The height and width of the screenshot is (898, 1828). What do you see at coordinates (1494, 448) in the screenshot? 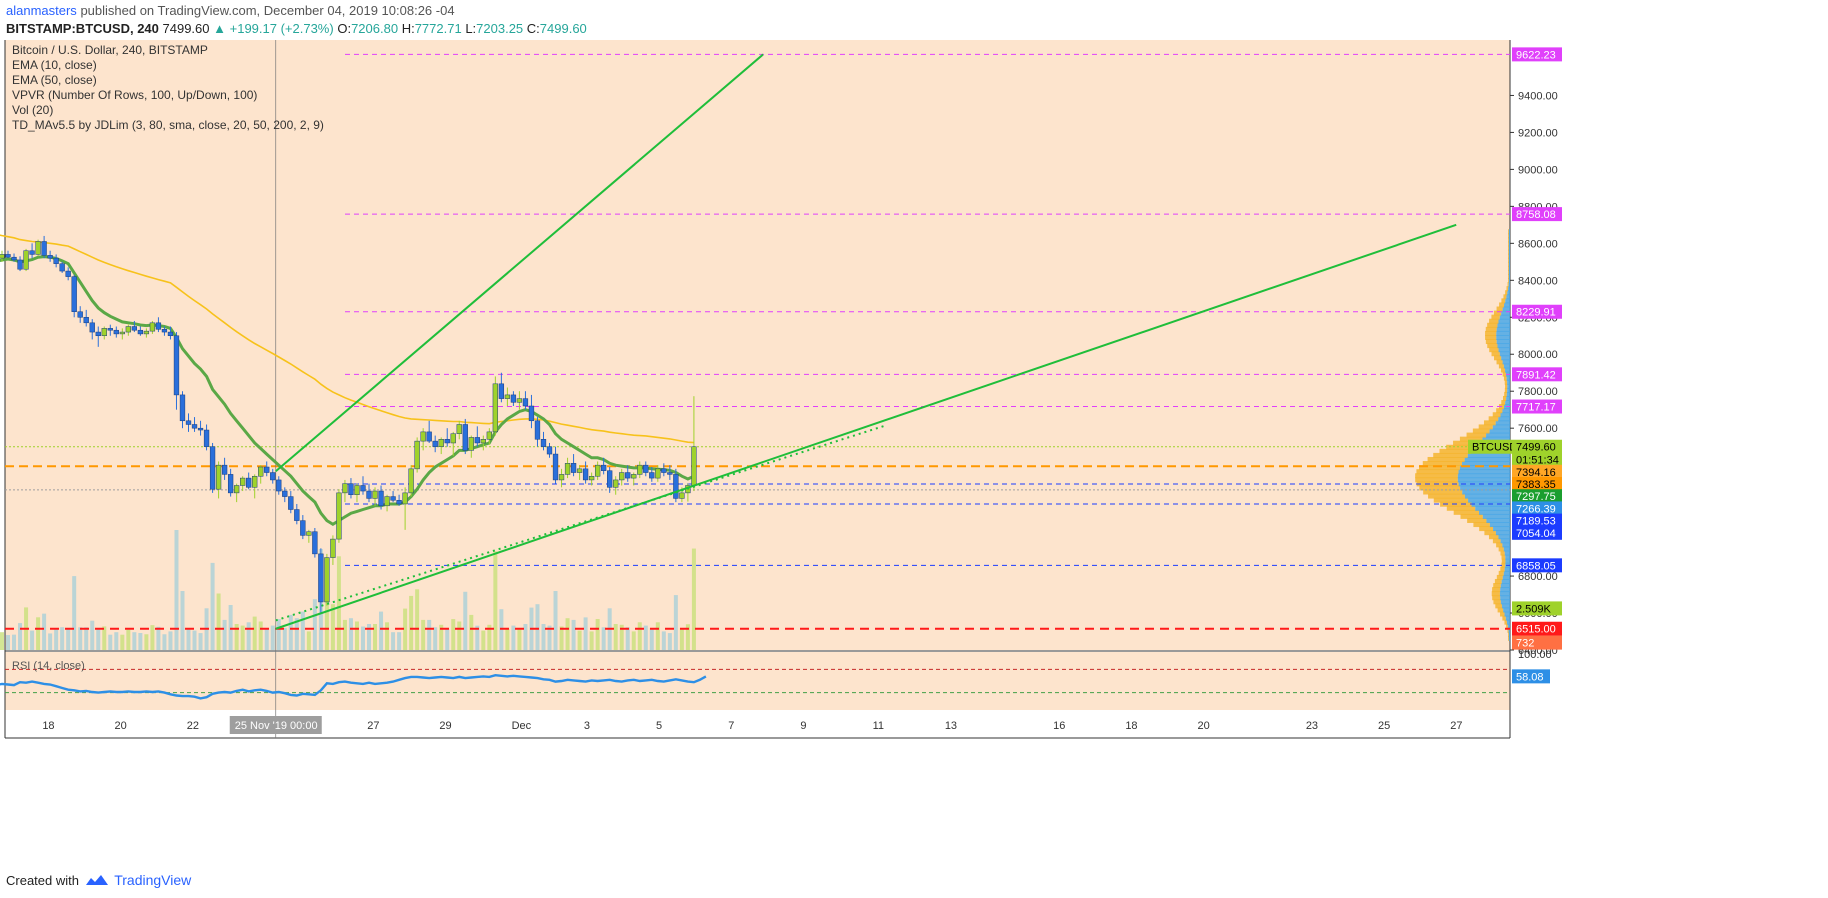
I see `price-badge-label: BTCUSD` at bounding box center [1494, 448].